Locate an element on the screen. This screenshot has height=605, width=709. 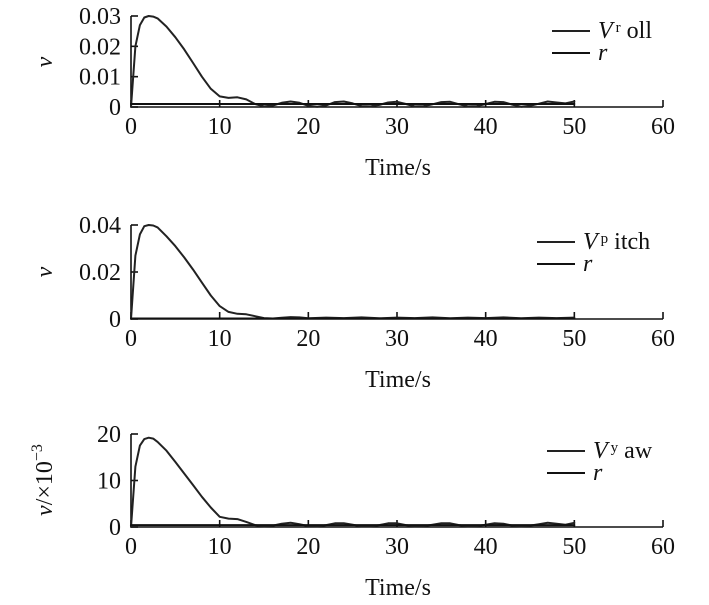
y-tick-label: 20 is located at coordinates (109, 435).